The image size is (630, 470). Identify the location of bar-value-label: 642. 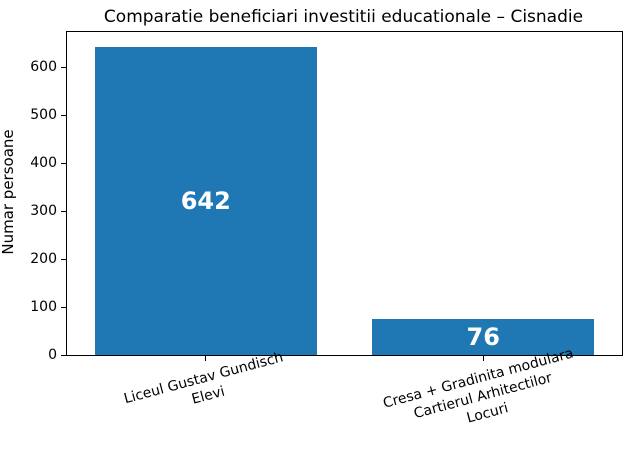
(205, 201).